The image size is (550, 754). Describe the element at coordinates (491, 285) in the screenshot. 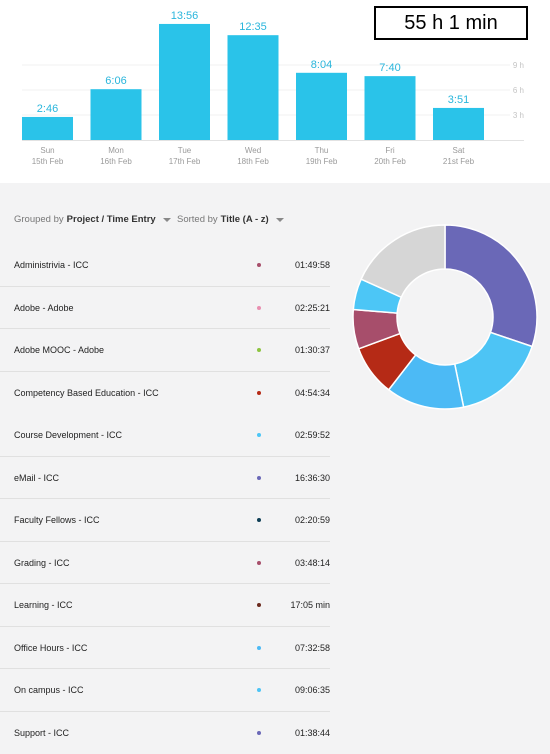

I see `donut-slice-email-icc` at that location.